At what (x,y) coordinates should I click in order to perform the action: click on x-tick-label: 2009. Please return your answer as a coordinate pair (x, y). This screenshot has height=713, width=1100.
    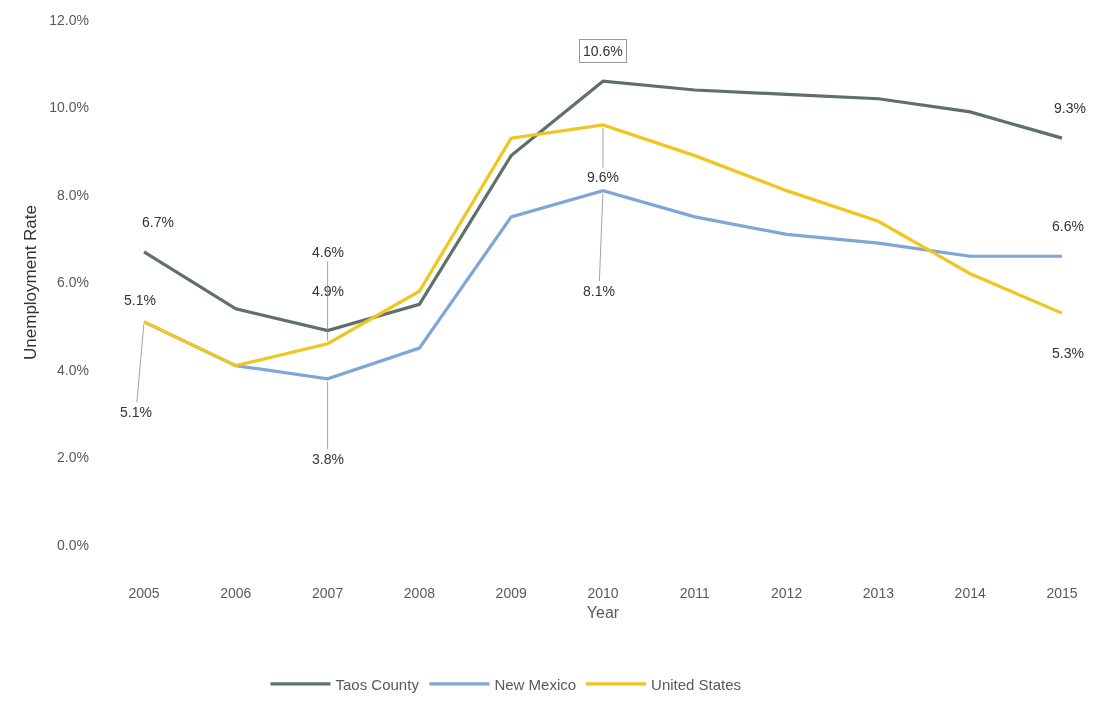
    Looking at the image, I should click on (511, 593).